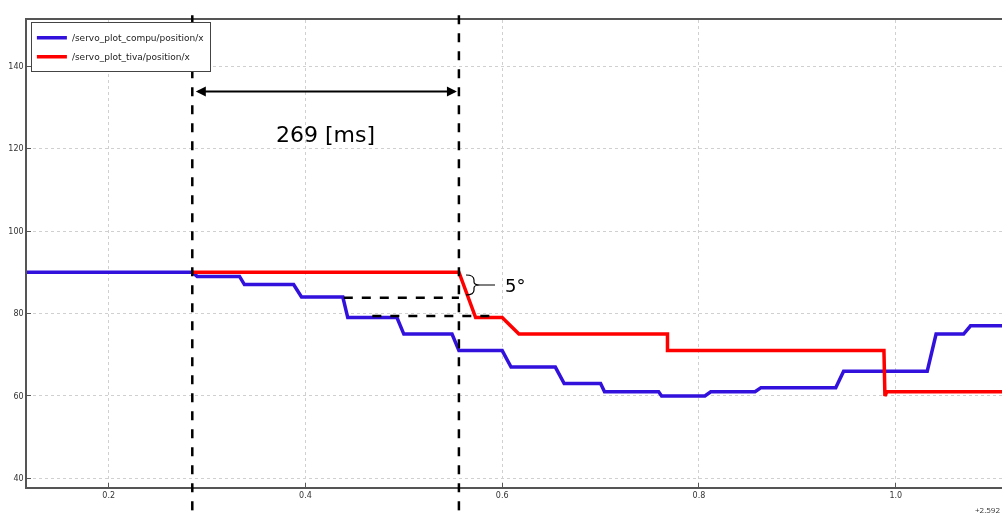 Image resolution: width=1002 pixels, height=514 pixels. I want to click on annotation: 269 [ms], so click(326, 134).